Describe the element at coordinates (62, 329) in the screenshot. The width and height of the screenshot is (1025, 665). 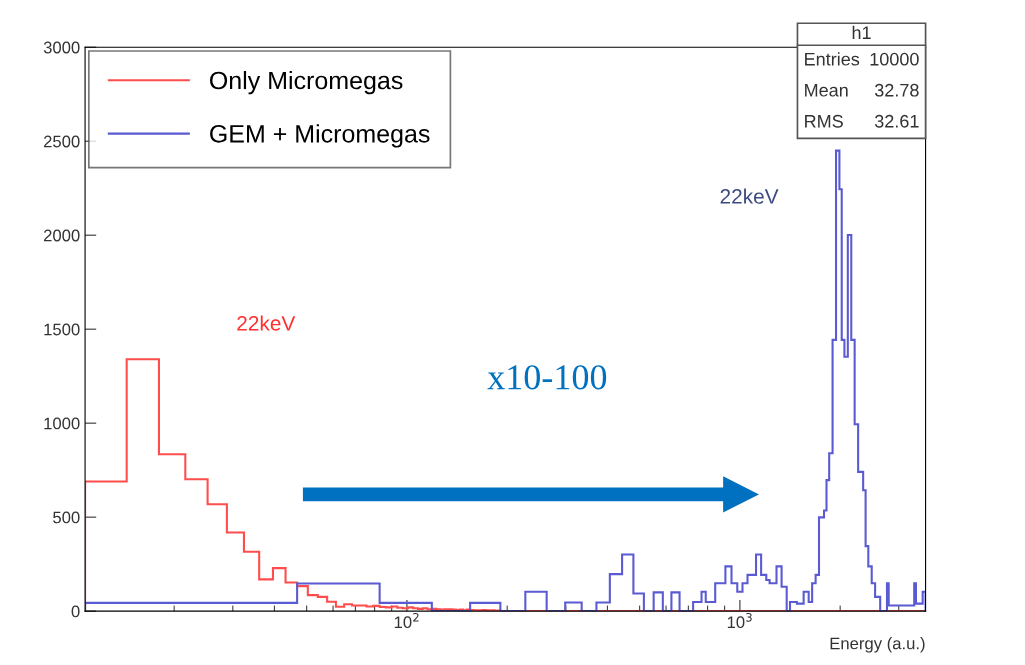
I see `y-tick-label: 1500` at that location.